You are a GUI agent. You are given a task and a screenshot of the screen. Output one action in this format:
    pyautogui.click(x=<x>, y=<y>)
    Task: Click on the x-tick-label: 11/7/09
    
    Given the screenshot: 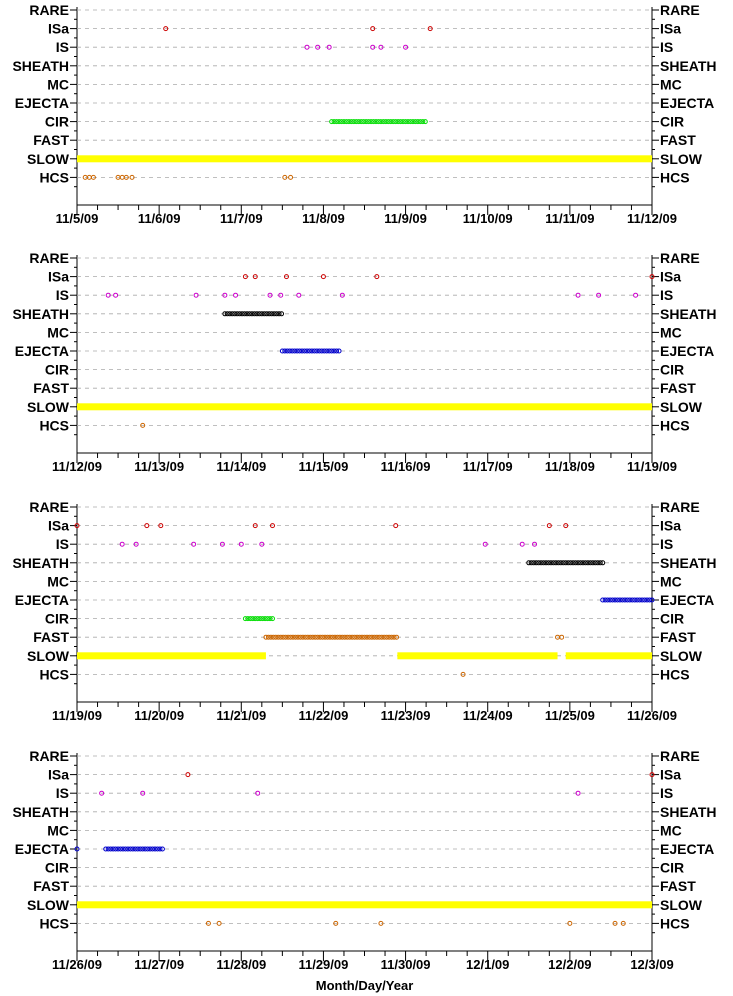 What is the action you would take?
    pyautogui.click(x=241, y=218)
    